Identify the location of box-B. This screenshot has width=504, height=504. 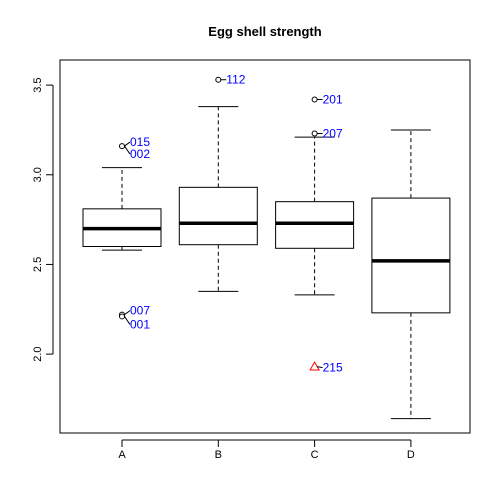
(218, 199).